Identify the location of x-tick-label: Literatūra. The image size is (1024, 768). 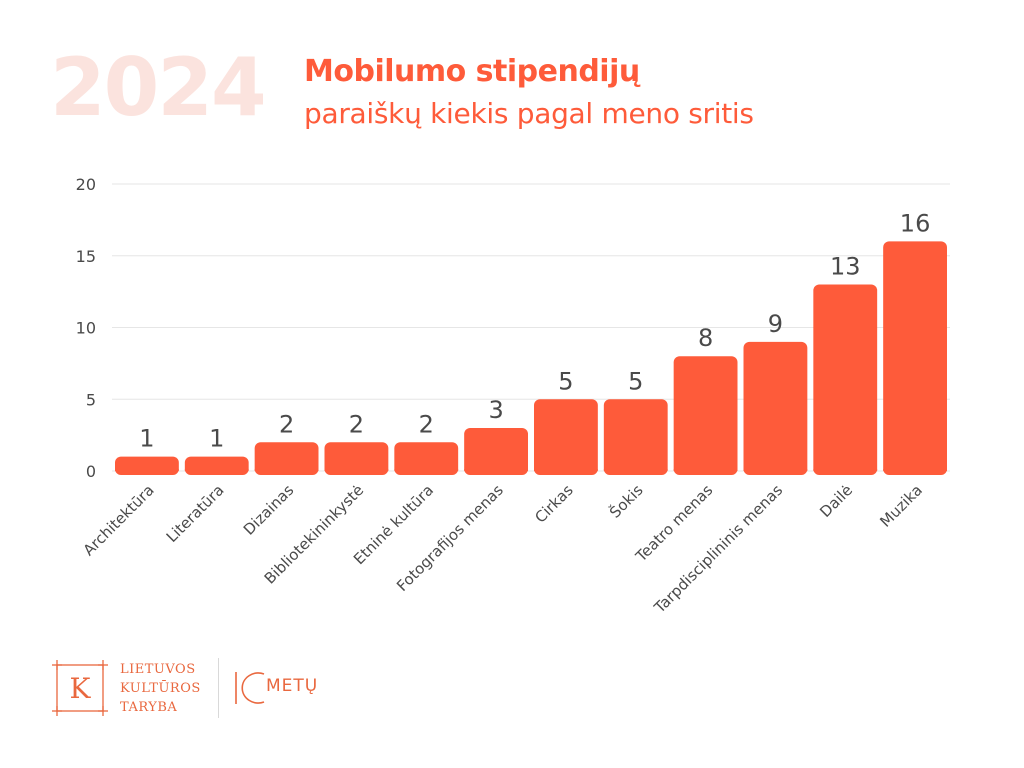
(195, 513).